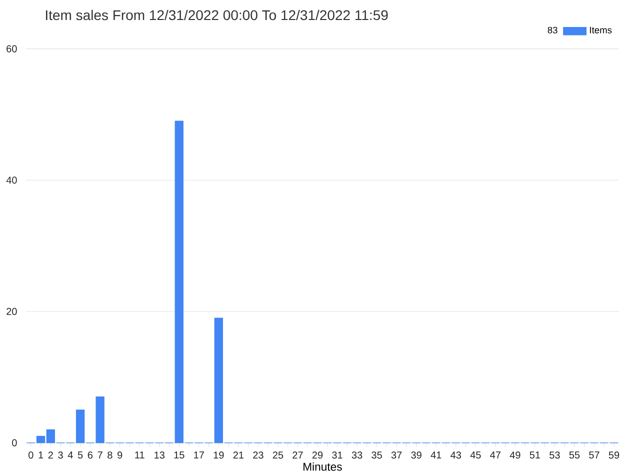  I want to click on x-tick-label: 1, so click(41, 454).